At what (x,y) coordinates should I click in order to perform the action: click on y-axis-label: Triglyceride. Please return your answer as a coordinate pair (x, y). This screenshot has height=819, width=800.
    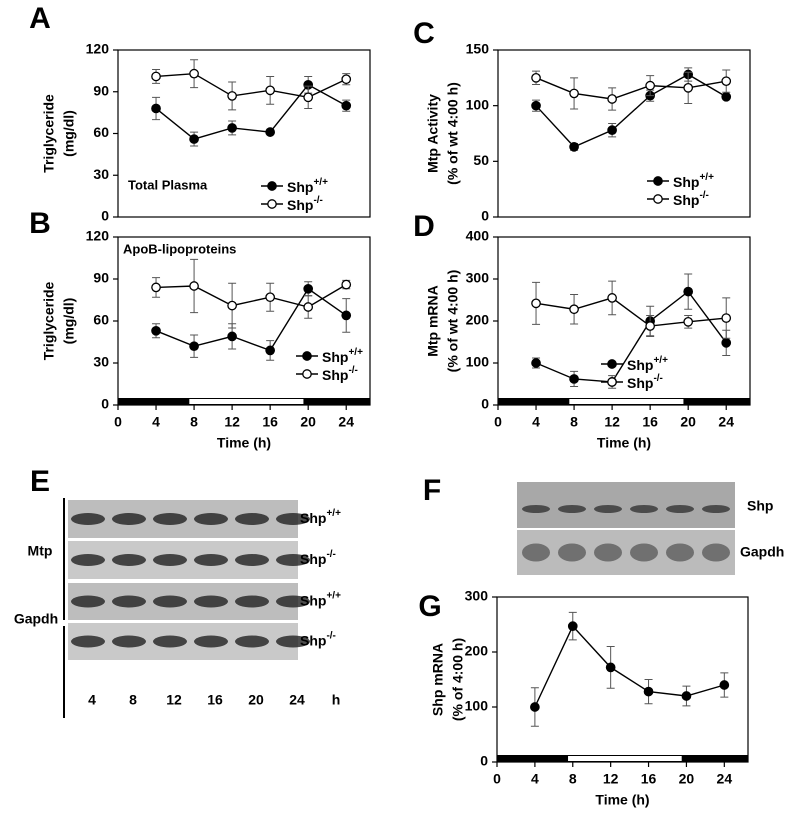
    Looking at the image, I should click on (49, 133).